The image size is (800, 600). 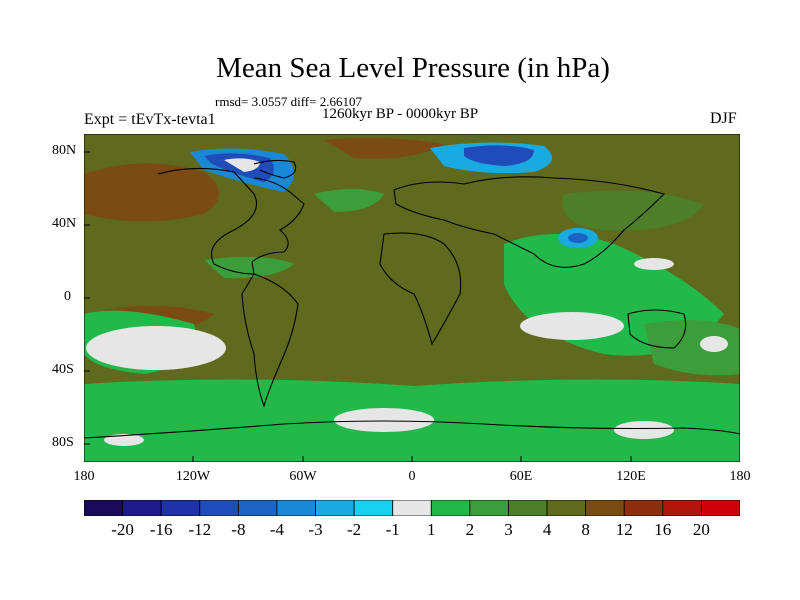 What do you see at coordinates (193, 476) in the screenshot?
I see `x-tick-label: 120W` at bounding box center [193, 476].